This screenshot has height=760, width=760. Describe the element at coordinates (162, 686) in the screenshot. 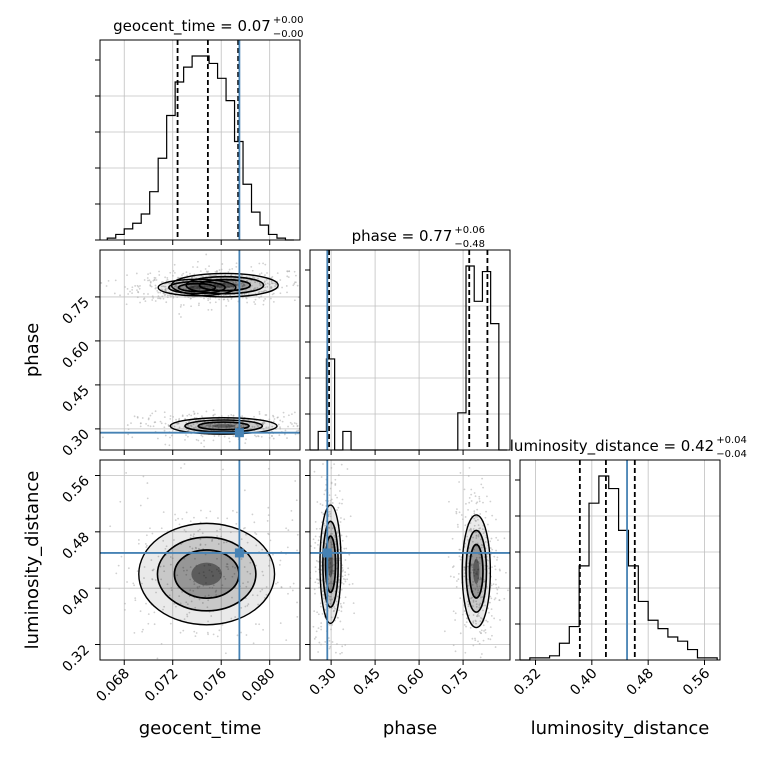

I see `x-tick-label: 0.072` at that location.